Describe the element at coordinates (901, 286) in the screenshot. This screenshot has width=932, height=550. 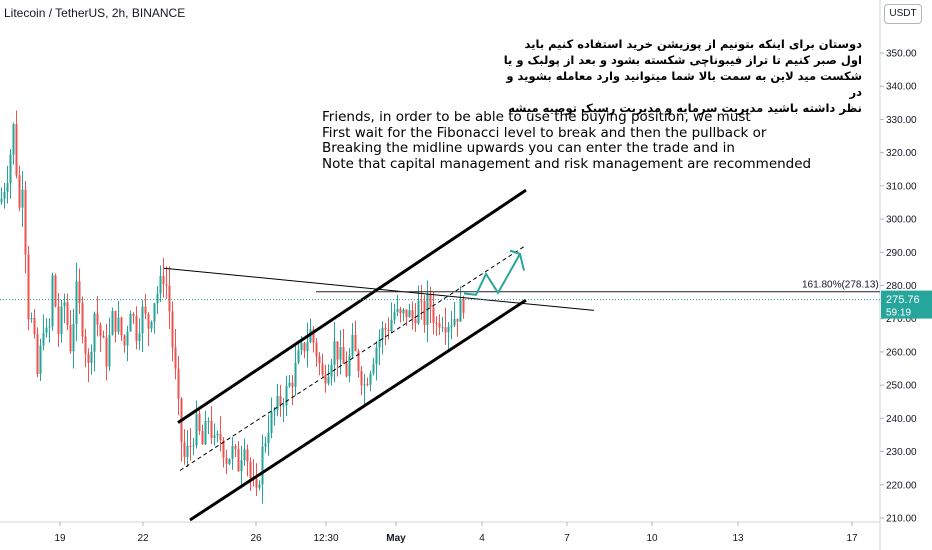
I see `y-tick-label: 280.00` at that location.